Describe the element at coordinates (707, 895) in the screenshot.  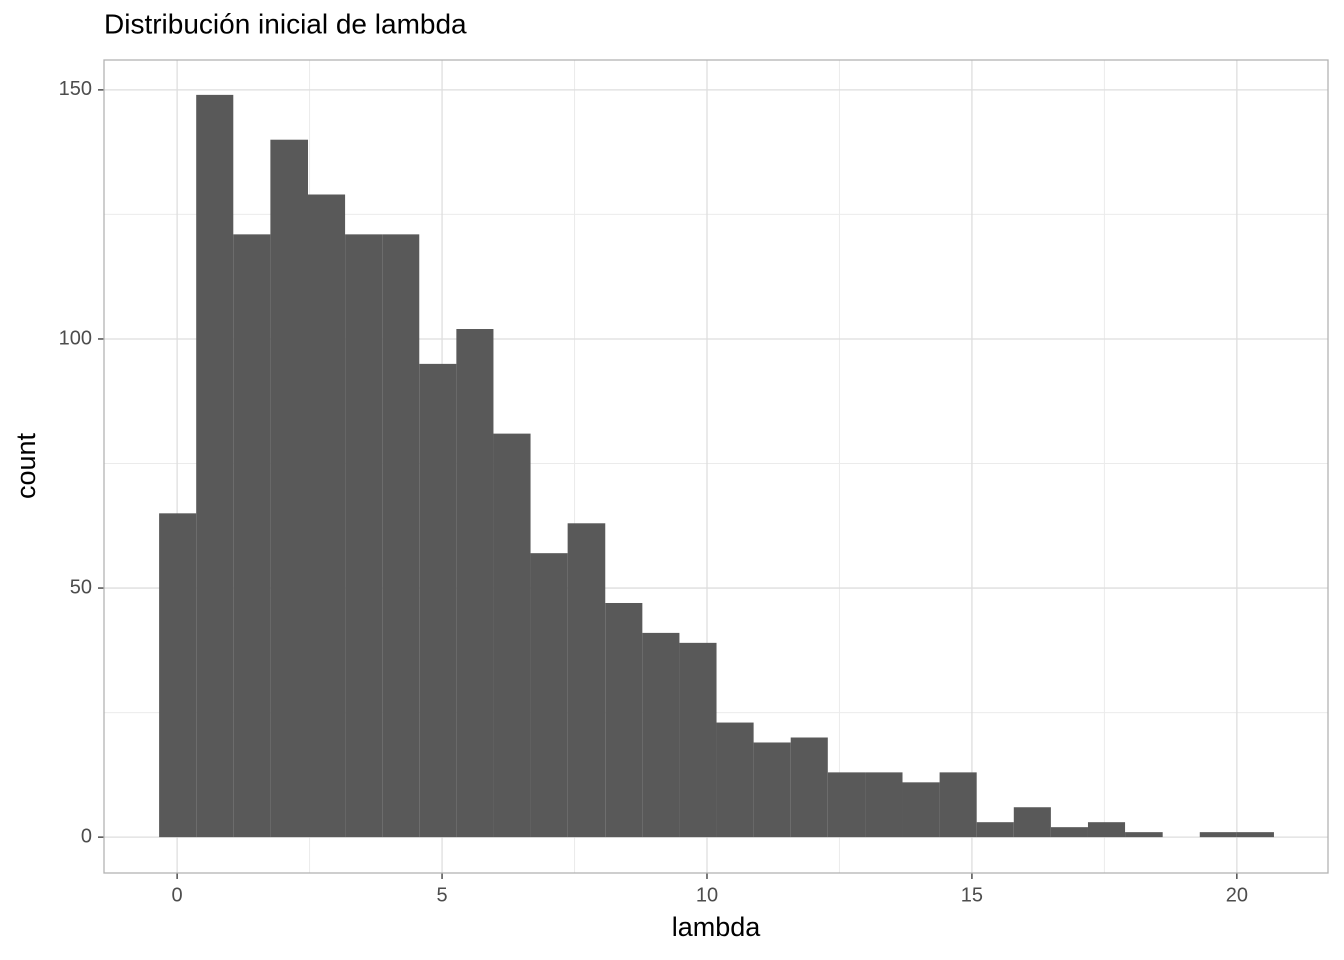
I see `x-tick-label: 10` at that location.